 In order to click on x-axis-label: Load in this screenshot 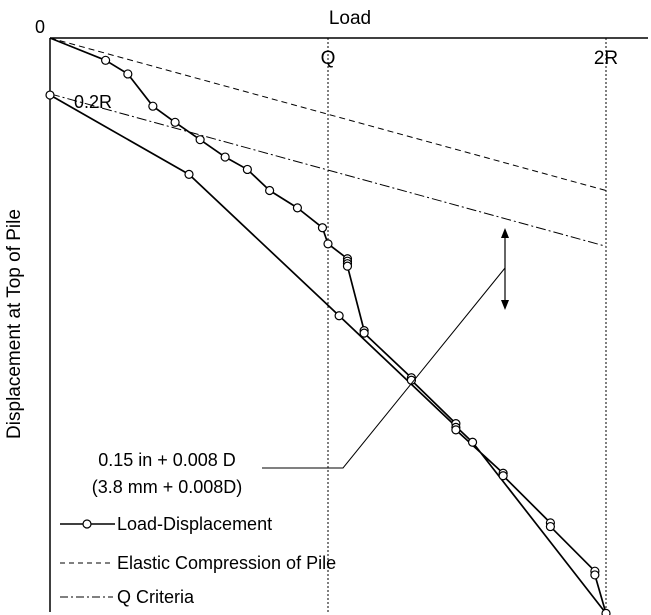, I will do `click(350, 18)`.